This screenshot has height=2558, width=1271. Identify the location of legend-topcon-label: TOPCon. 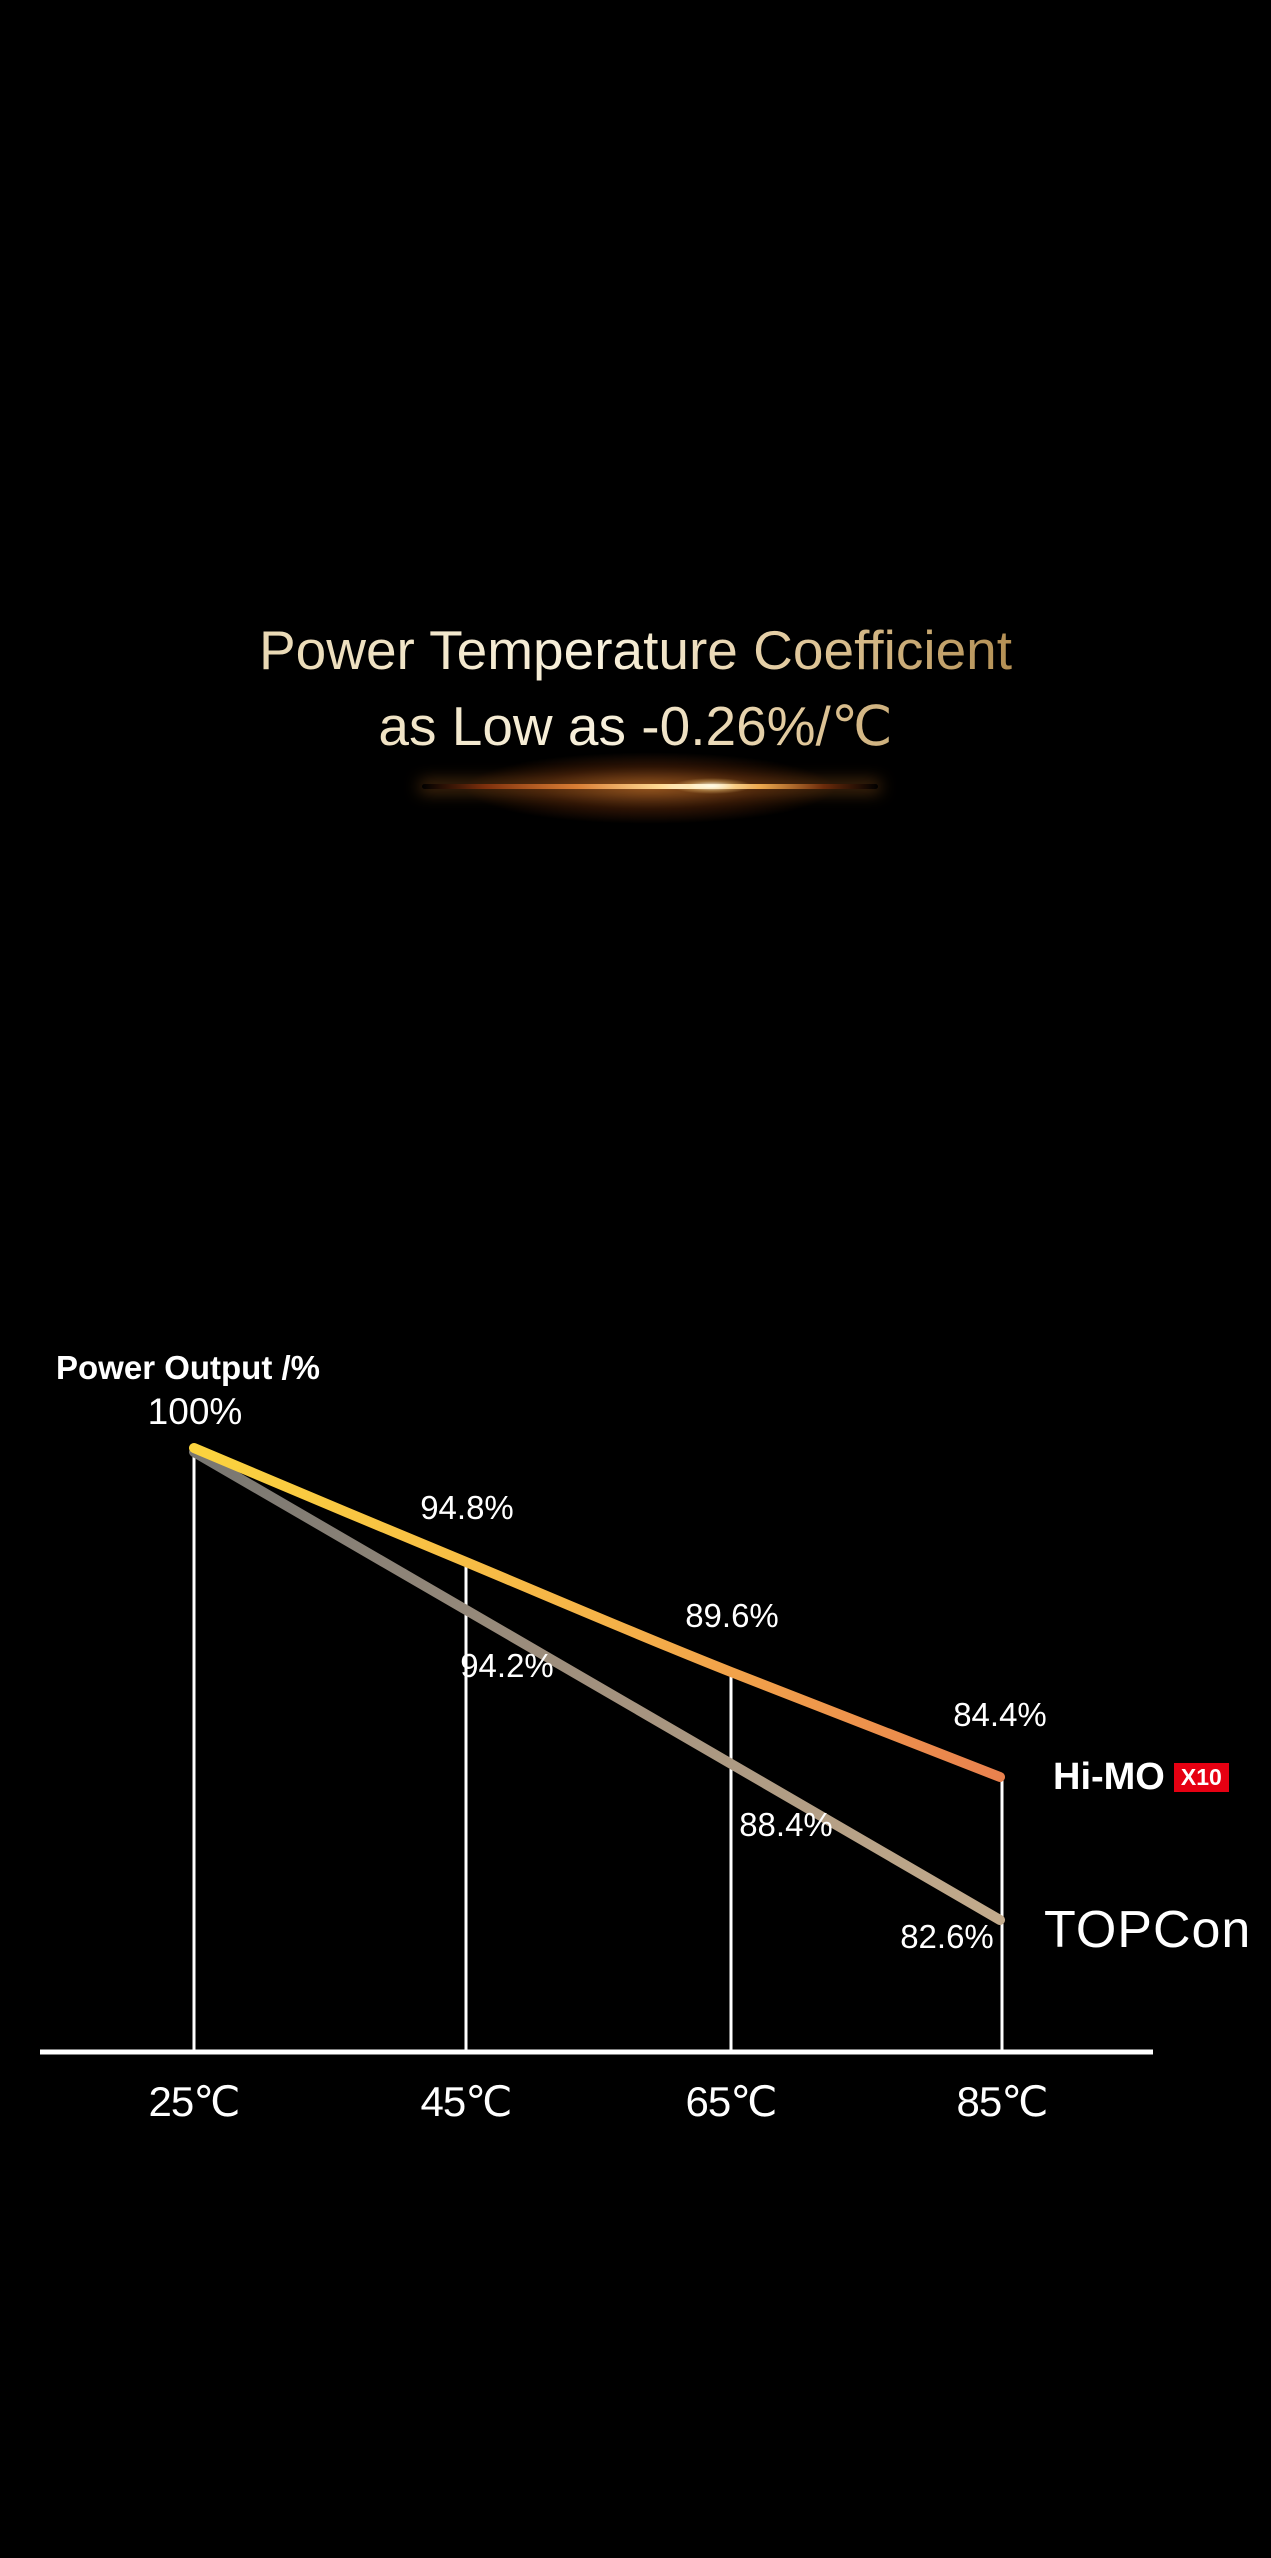
(1148, 1930).